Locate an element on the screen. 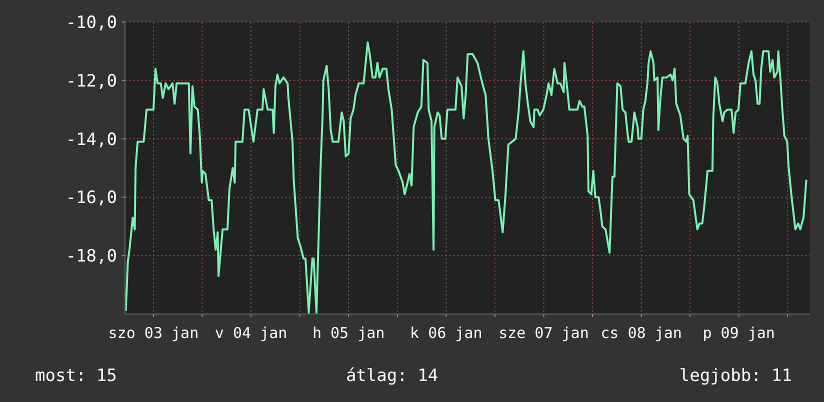 This screenshot has height=402, width=824. x-tick-label: sze 07 jan is located at coordinates (543, 333).